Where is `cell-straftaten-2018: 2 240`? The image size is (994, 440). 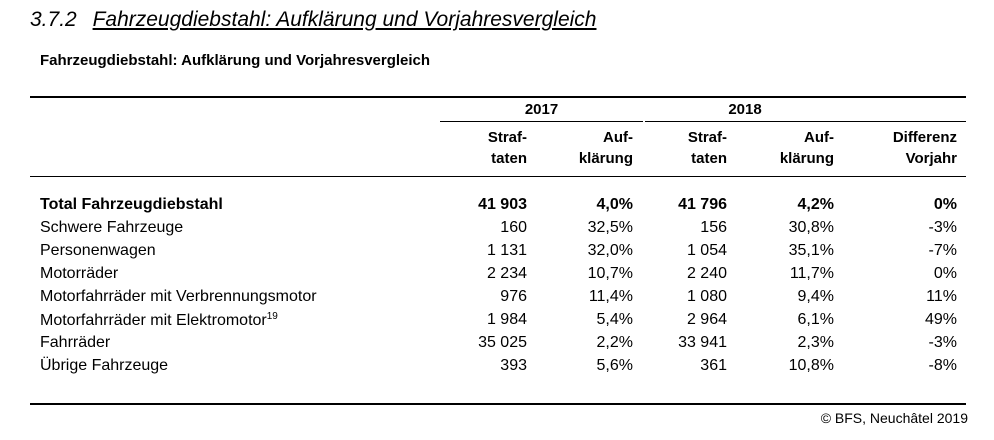 cell-straftaten-2018: 2 240 is located at coordinates (706, 273).